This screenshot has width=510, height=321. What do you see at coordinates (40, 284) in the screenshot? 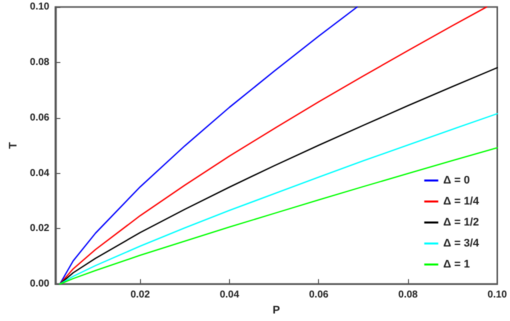
I see `y-tick-label: 0.00` at bounding box center [40, 284].